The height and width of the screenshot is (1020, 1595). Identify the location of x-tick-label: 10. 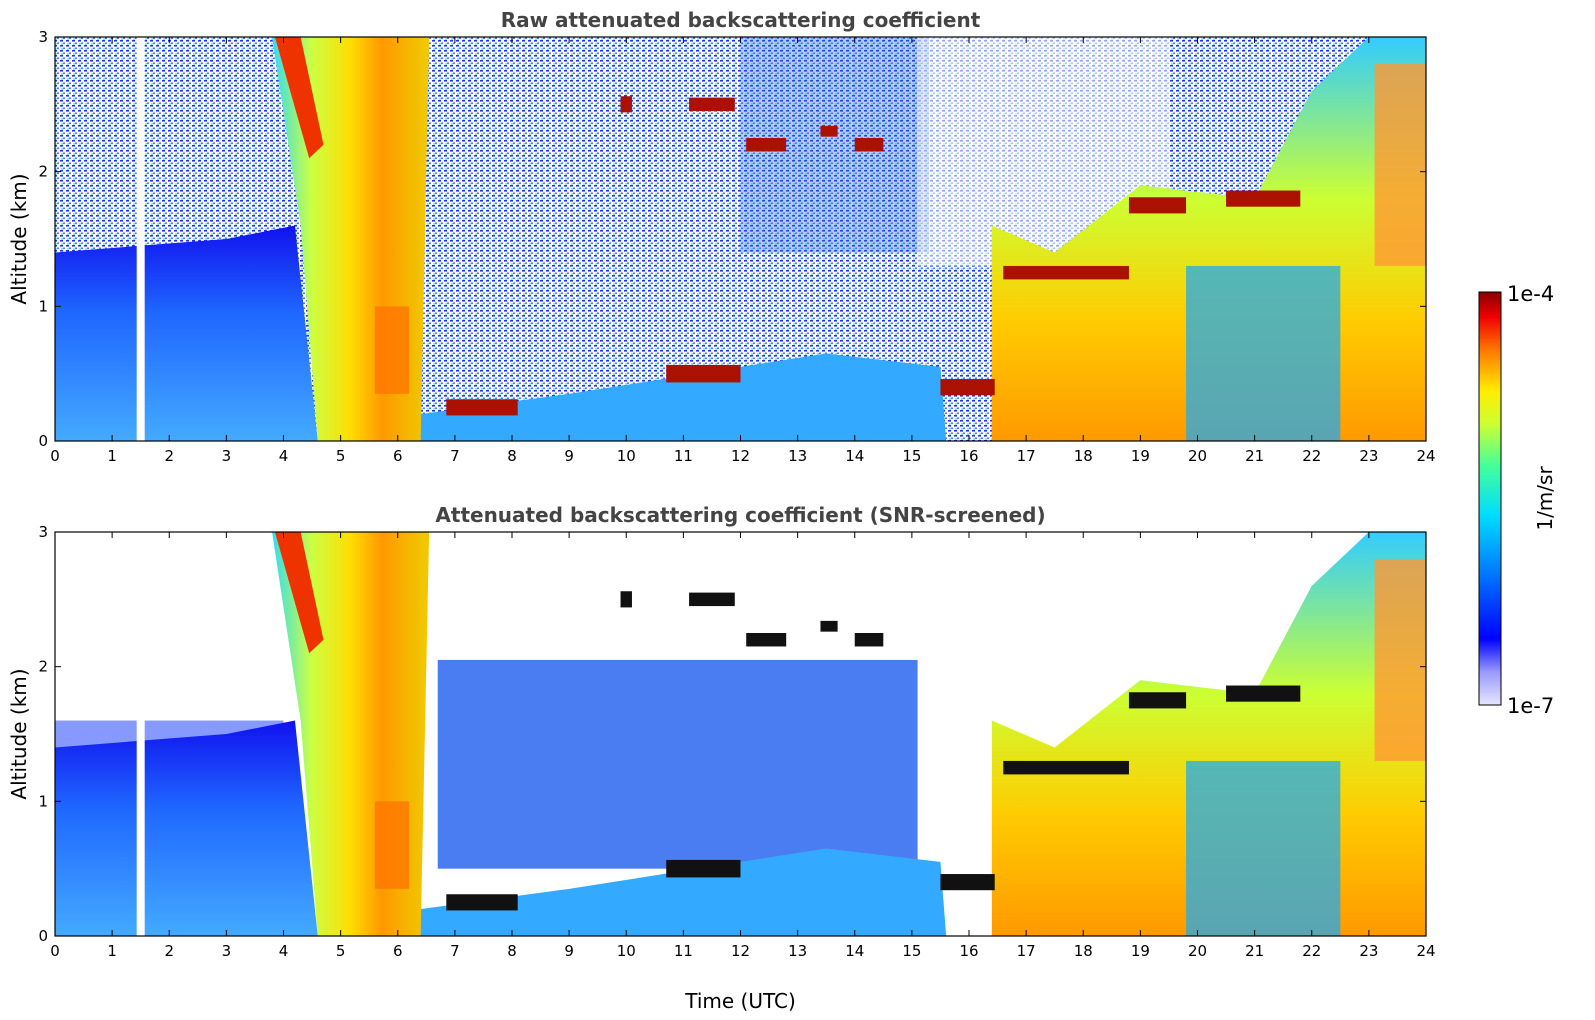
(626, 456).